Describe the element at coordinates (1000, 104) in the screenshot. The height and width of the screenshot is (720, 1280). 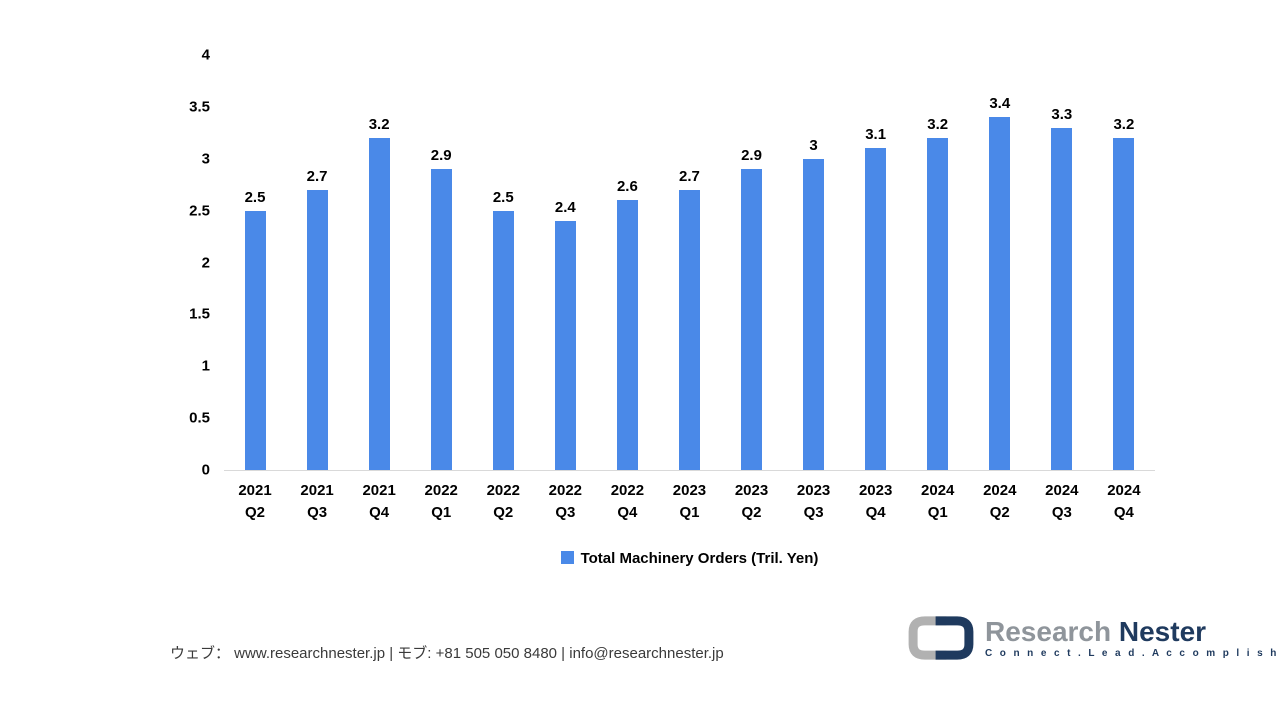
I see `bar-value-label: 3.4` at that location.